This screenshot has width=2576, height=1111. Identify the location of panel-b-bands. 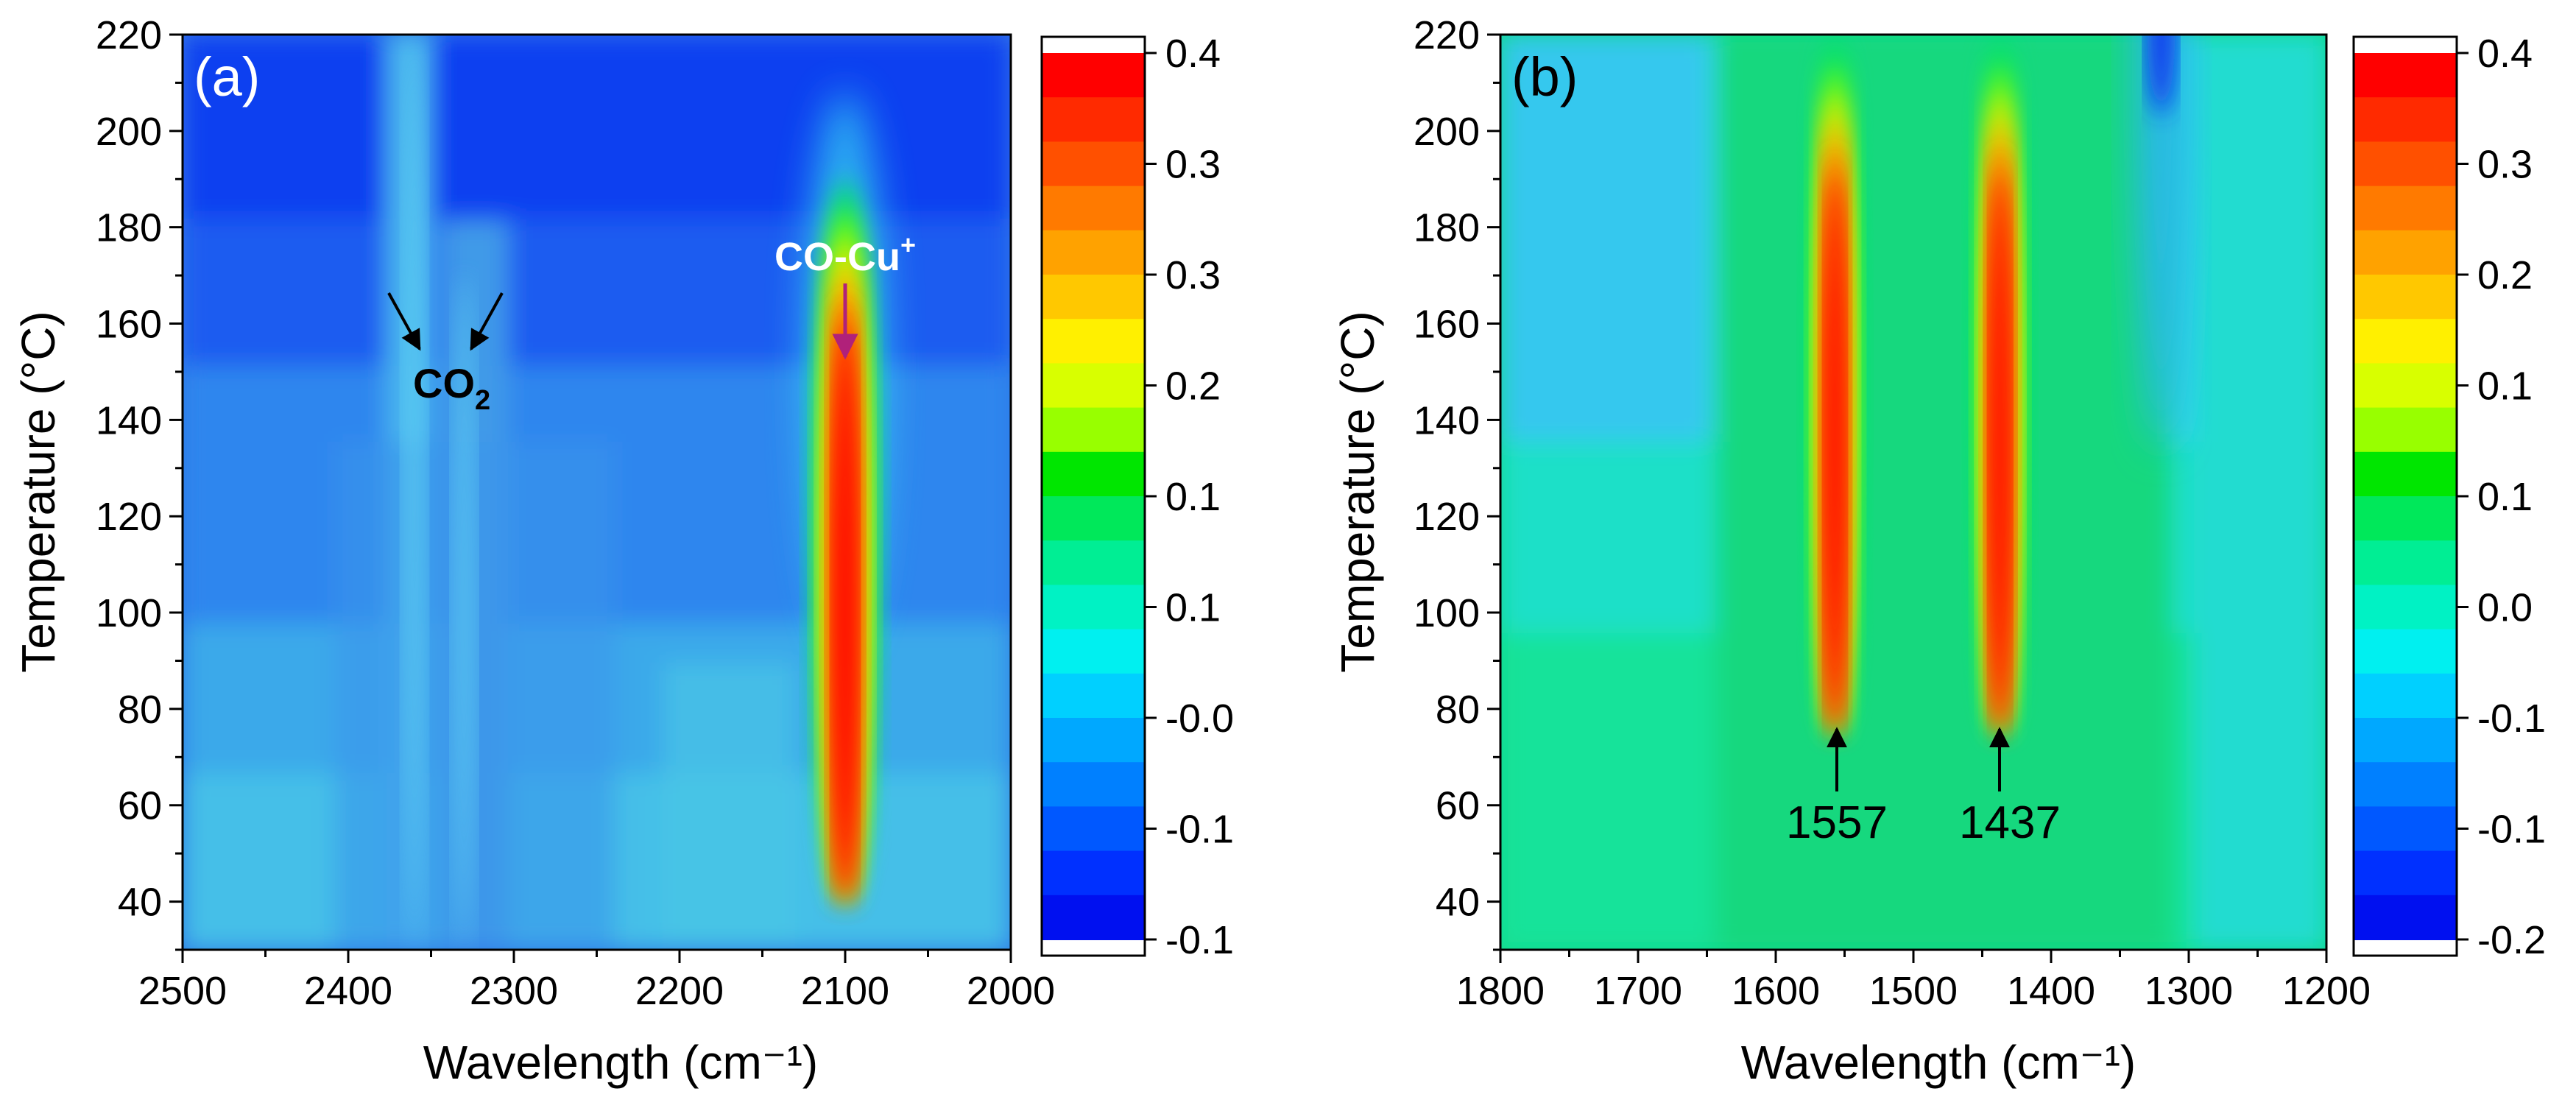
(1997, 384).